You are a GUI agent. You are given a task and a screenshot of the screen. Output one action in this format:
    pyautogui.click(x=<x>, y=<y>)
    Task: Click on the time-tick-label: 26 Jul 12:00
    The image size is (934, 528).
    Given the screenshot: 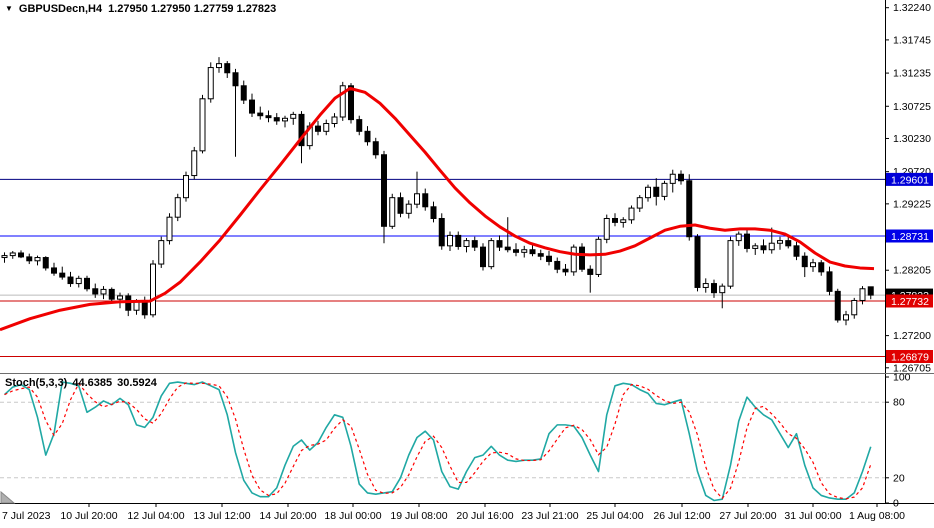 What is the action you would take?
    pyautogui.click(x=681, y=516)
    